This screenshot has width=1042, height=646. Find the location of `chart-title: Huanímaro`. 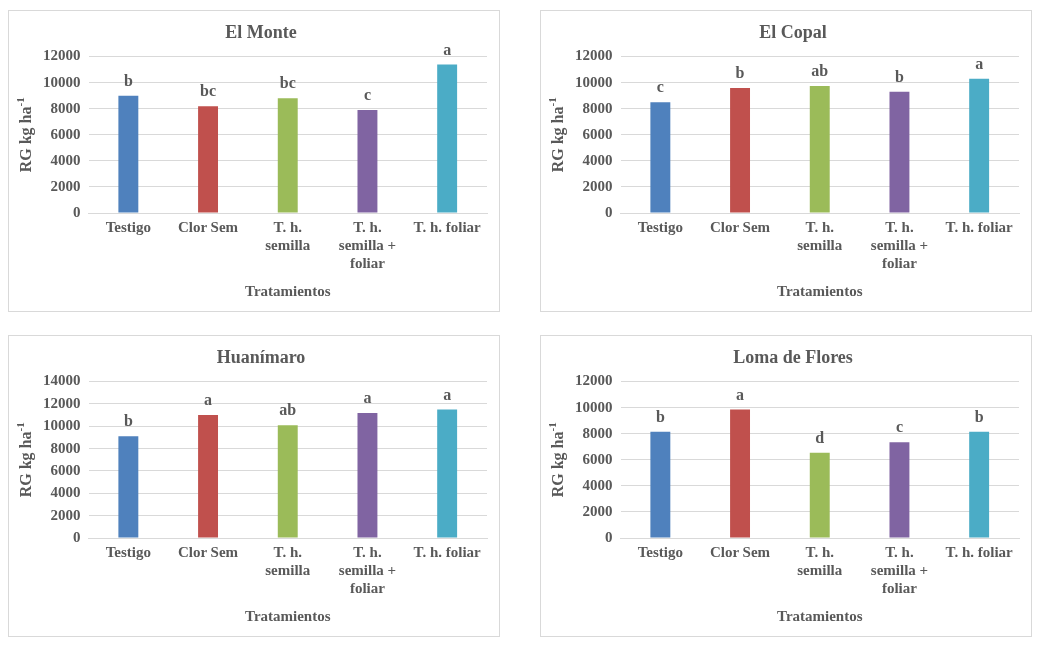

chart-title: Huanímaro is located at coordinates (261, 357).